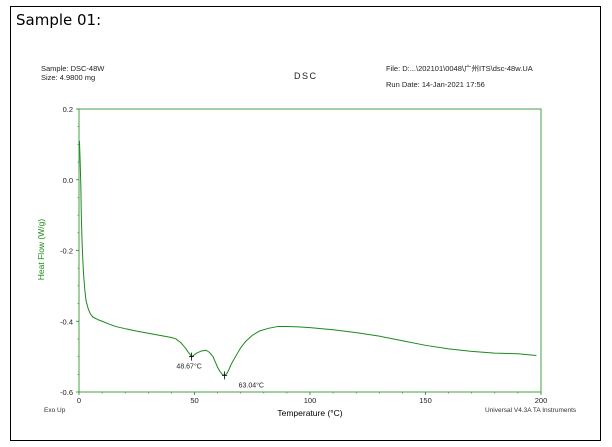 This screenshot has height=447, width=612. What do you see at coordinates (41, 250) in the screenshot?
I see `y-axis-label: Heat Flow (W/g)` at bounding box center [41, 250].